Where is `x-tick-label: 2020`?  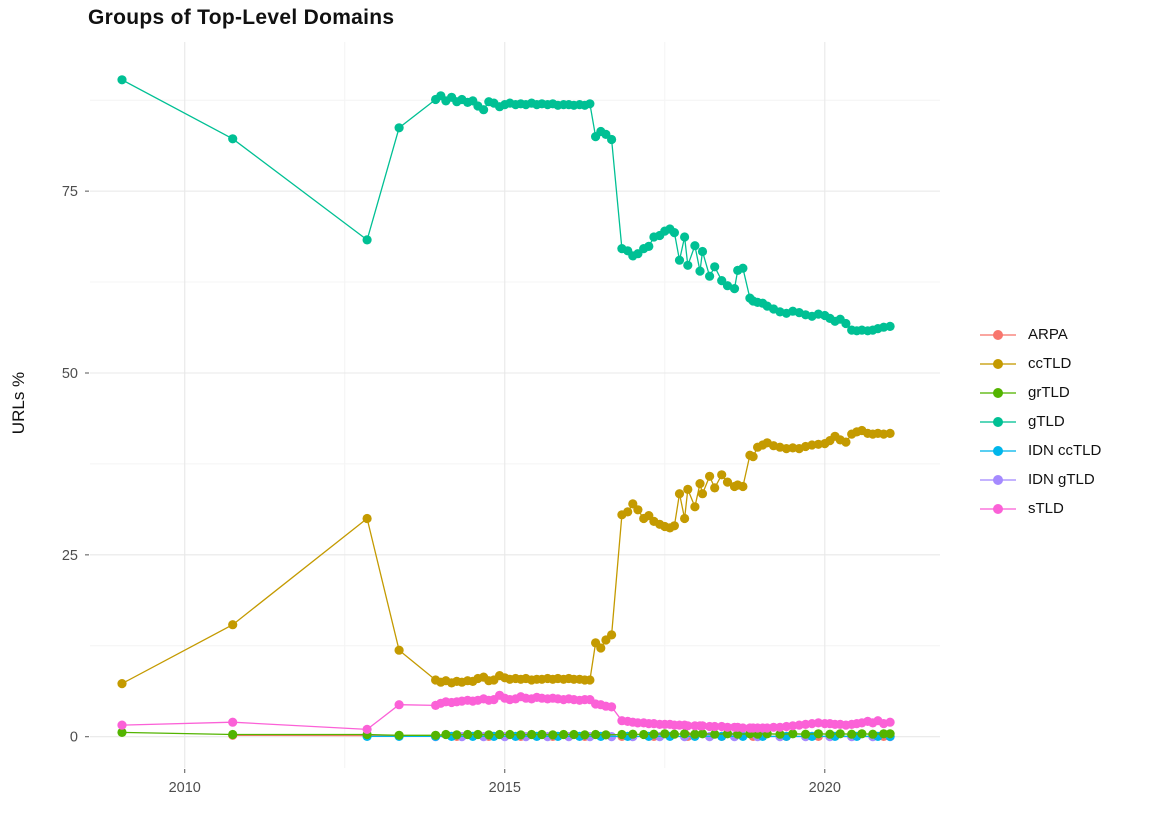 x-tick-label: 2020 is located at coordinates (825, 788).